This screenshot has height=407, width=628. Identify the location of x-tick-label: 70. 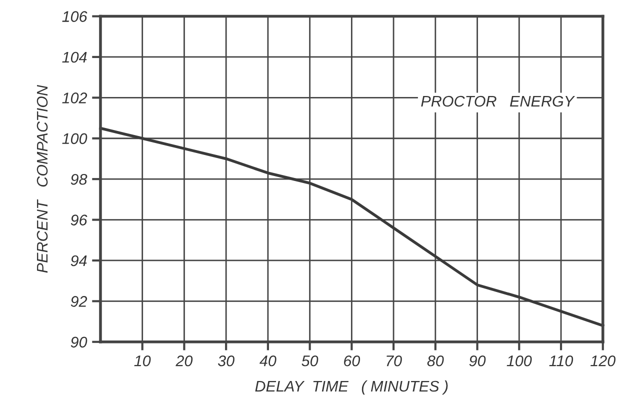
(394, 360).